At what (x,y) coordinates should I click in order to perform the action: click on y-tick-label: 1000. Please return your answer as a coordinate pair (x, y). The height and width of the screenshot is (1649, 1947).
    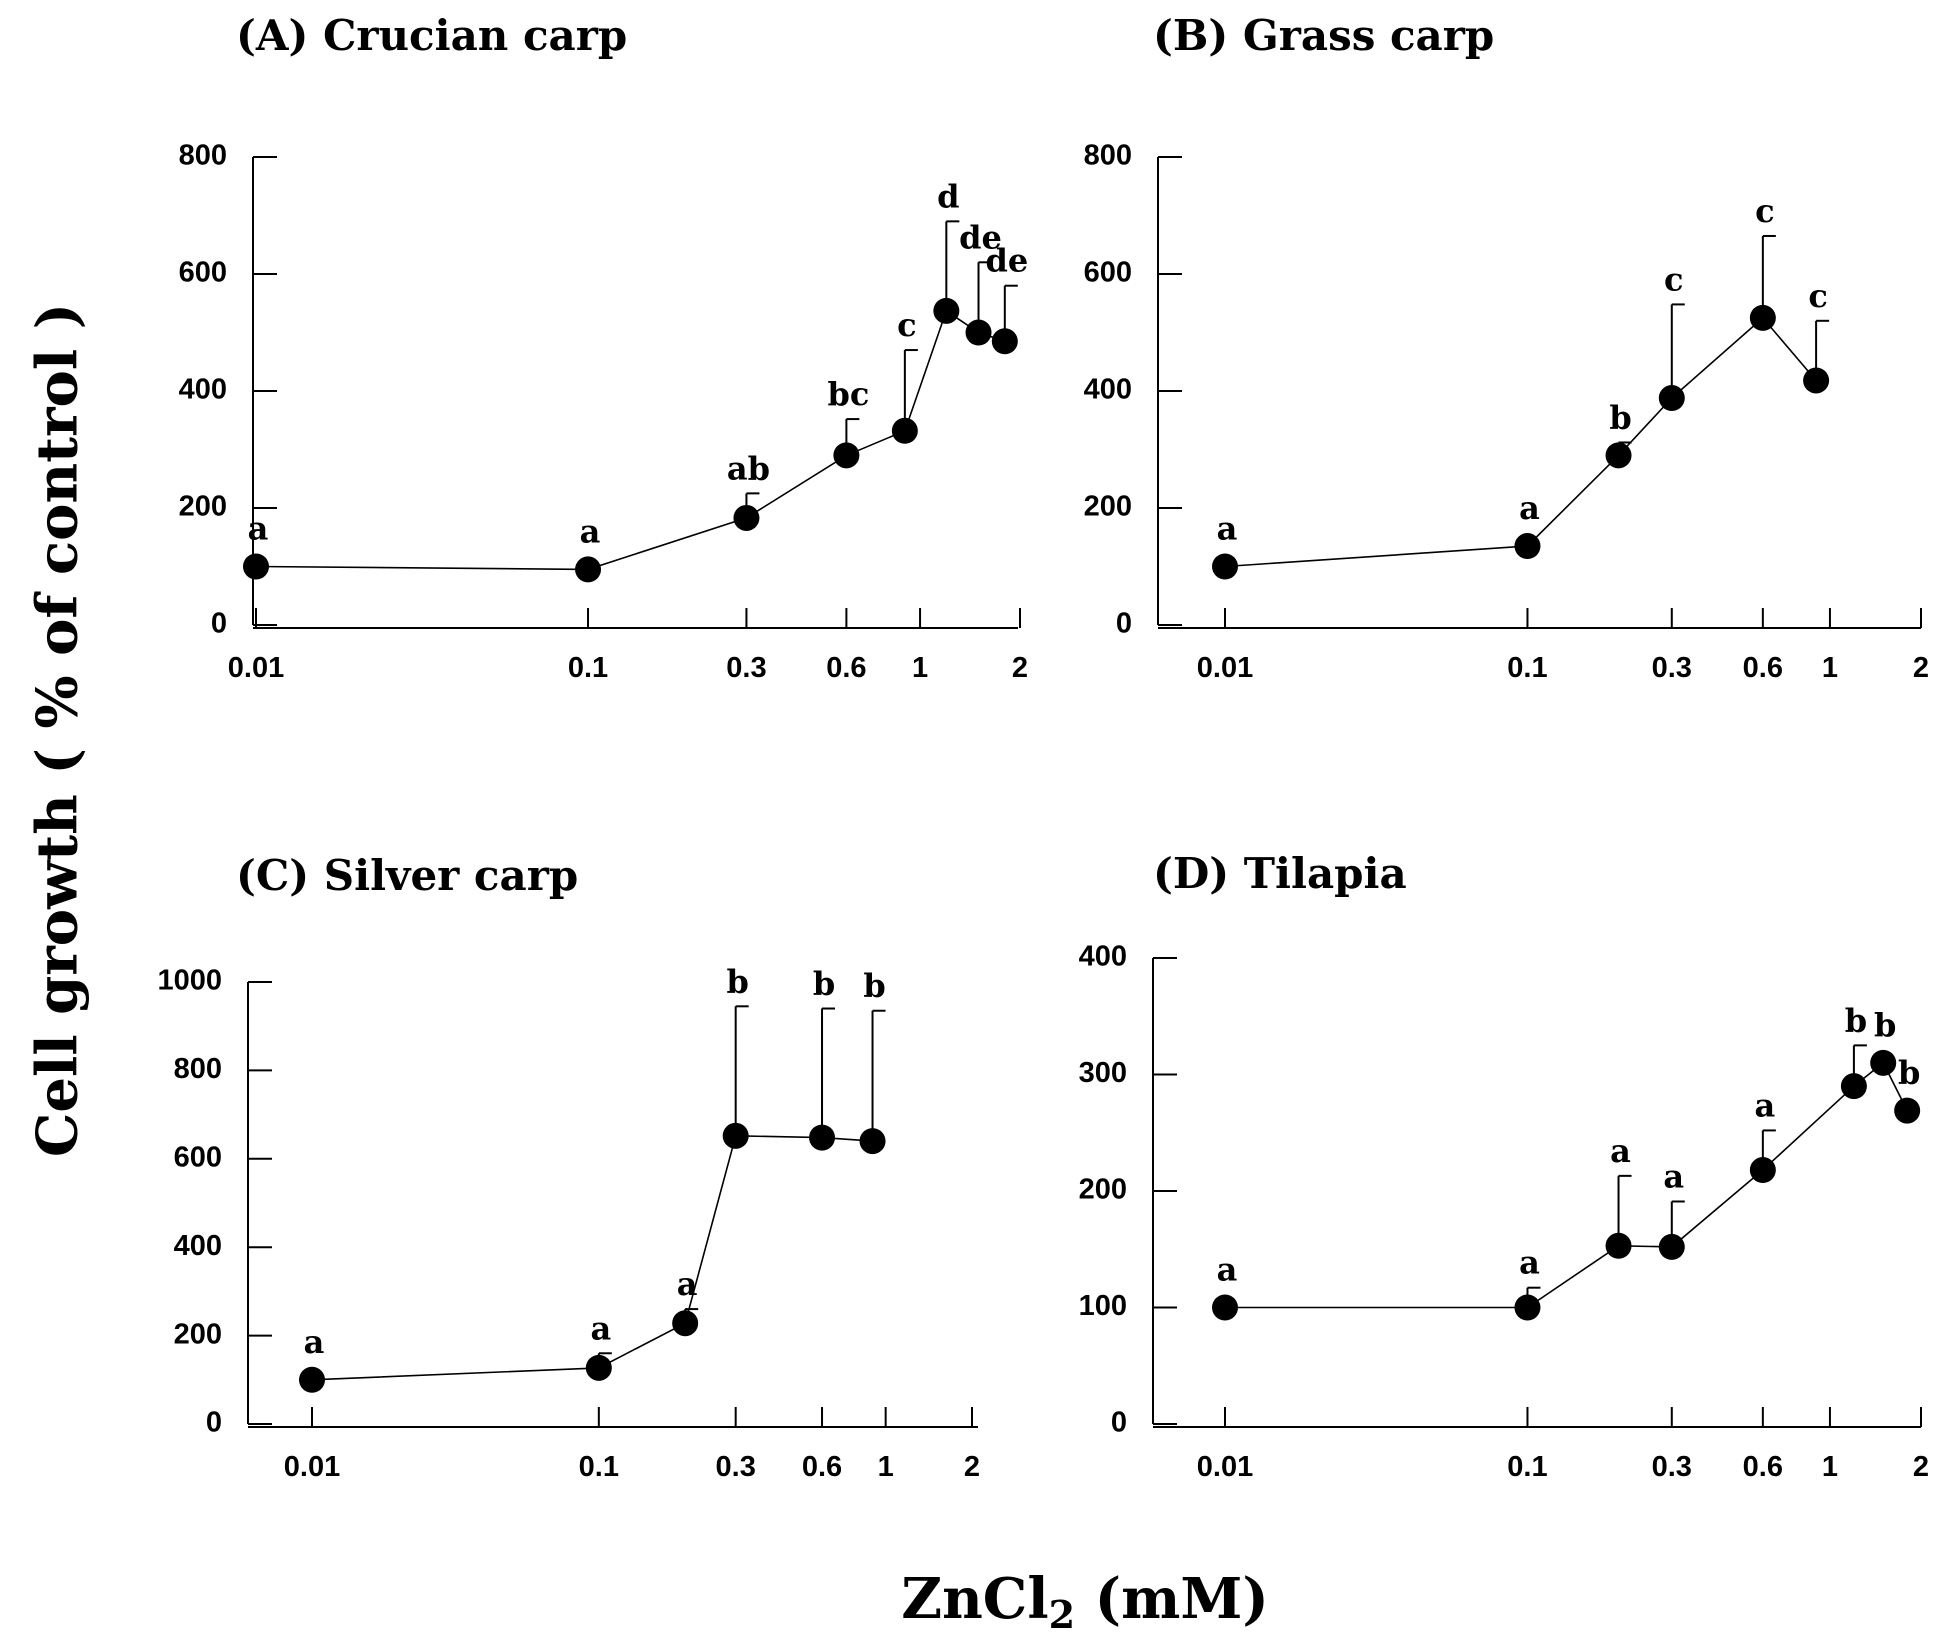
    Looking at the image, I should click on (189, 981).